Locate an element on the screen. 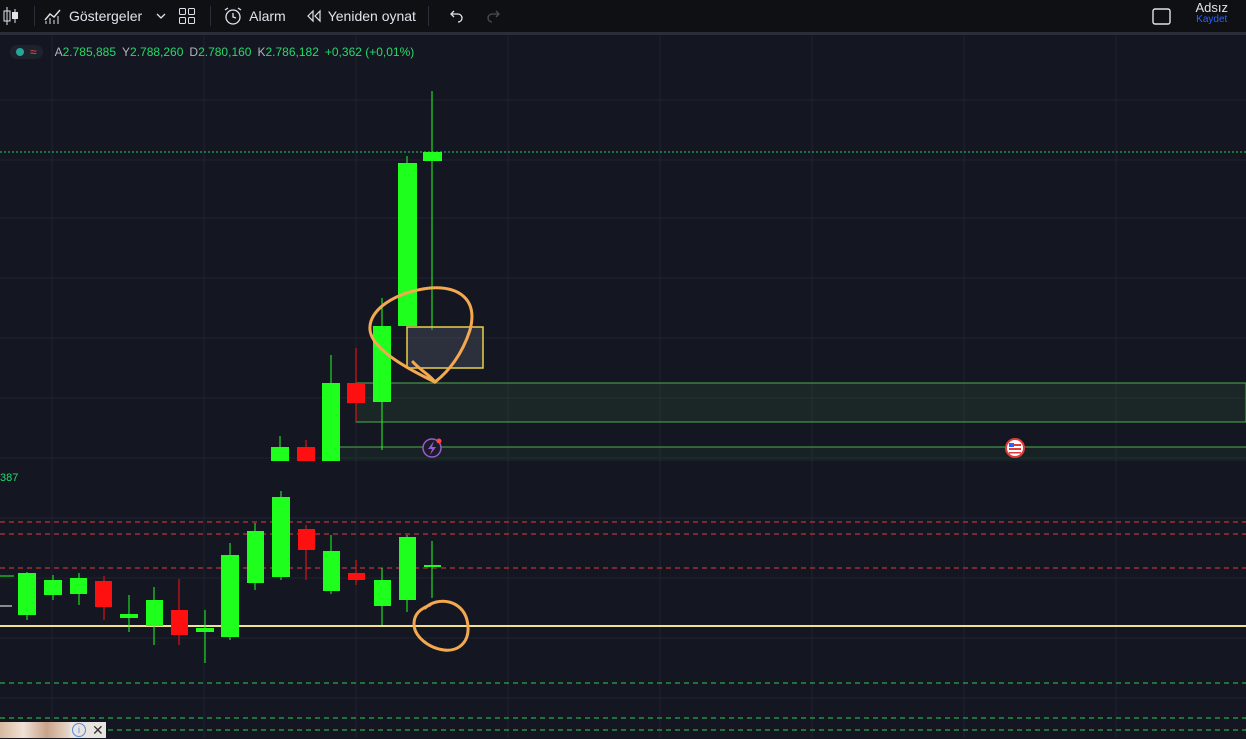 Image resolution: width=1246 pixels, height=739 pixels. low-value: 2.780,160 is located at coordinates (225, 52).